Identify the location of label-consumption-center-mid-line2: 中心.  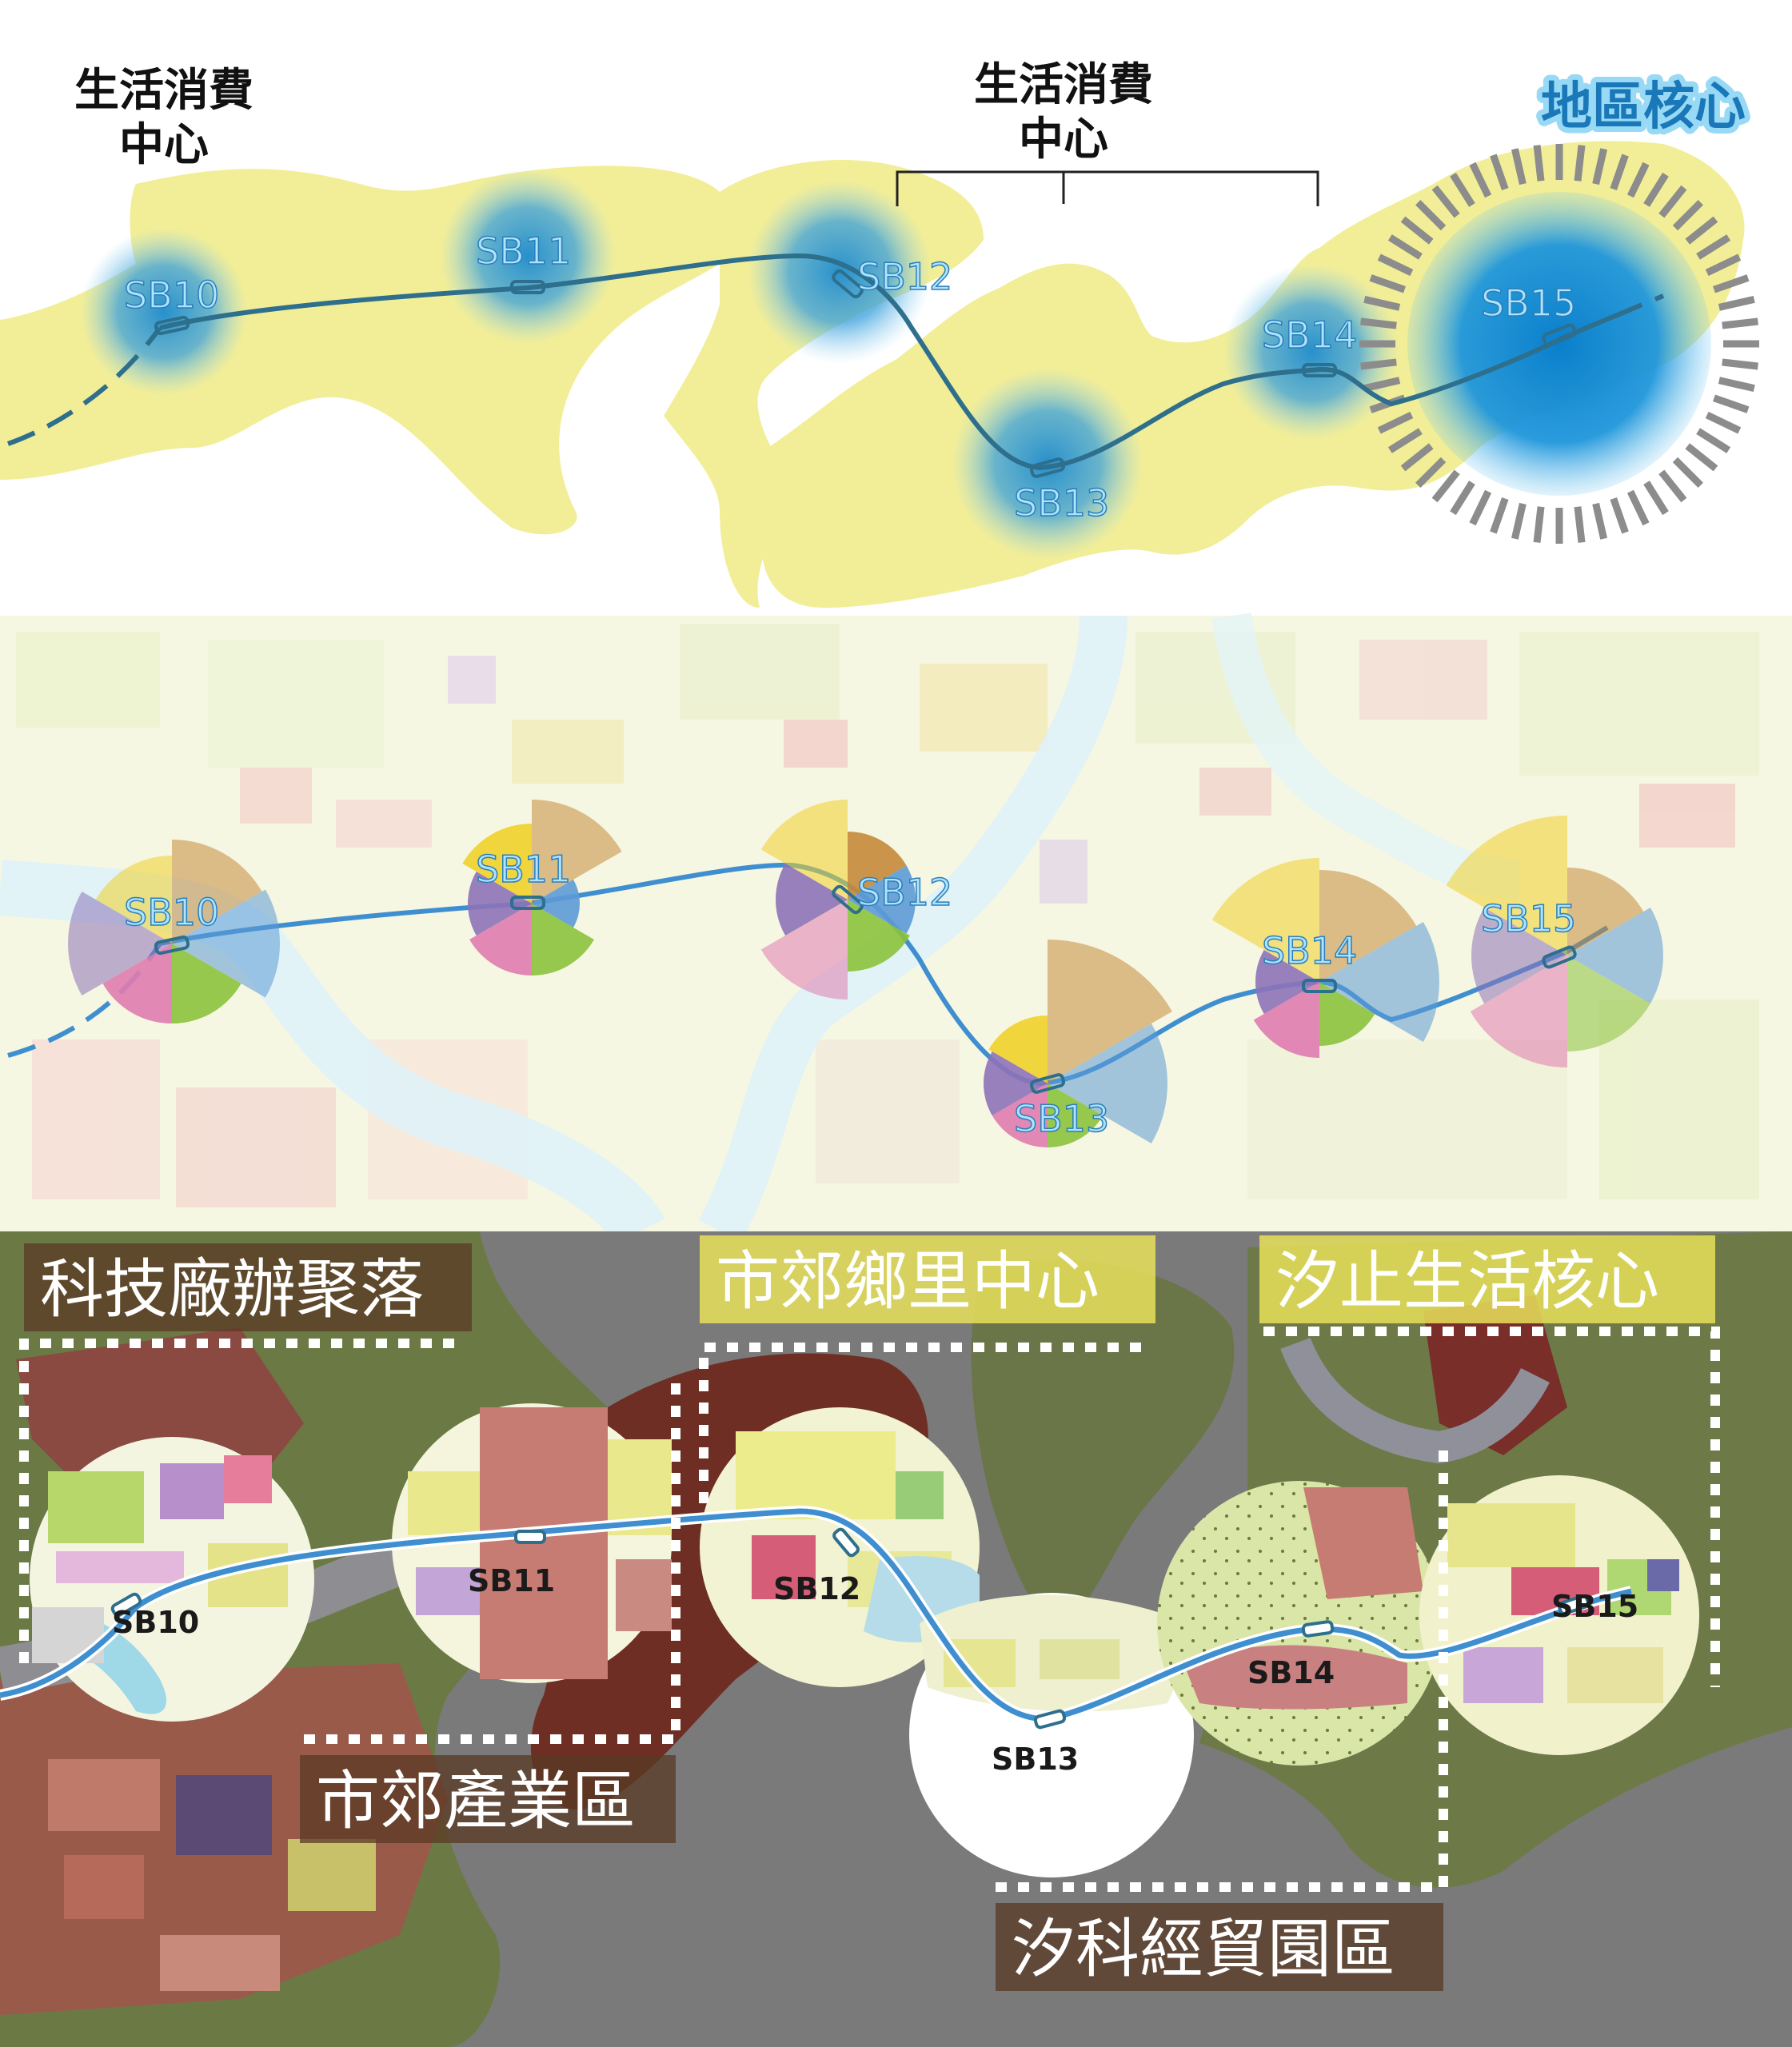
(1063, 140).